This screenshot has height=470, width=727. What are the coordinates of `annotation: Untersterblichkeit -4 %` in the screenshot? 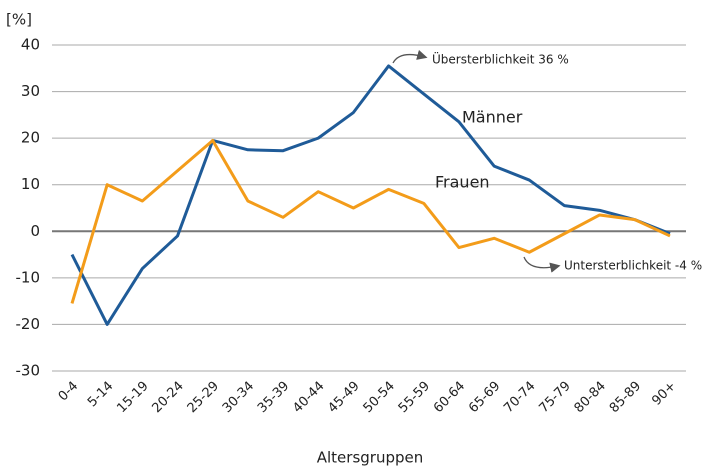 It's located at (633, 266).